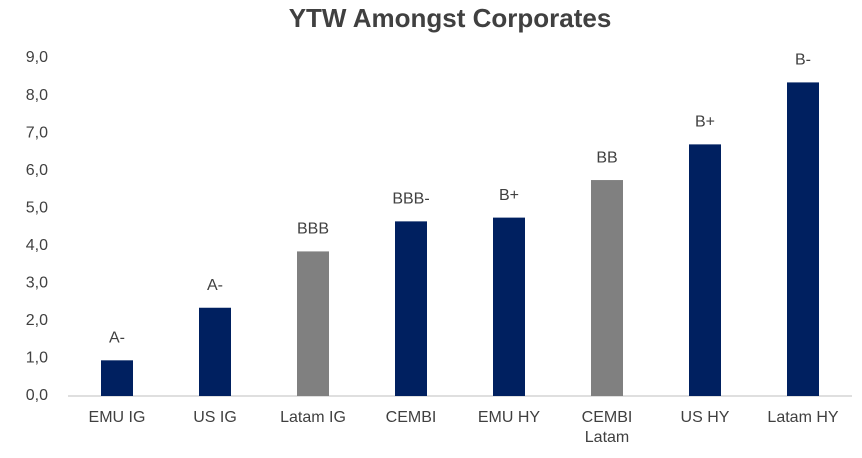 The height and width of the screenshot is (458, 862). I want to click on y-tick-label: 9,0, so click(37, 57).